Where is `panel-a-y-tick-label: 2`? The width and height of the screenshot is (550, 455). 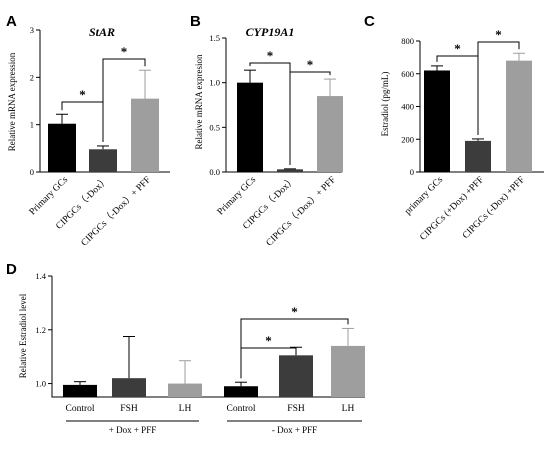 panel-a-y-tick-label: 2 is located at coordinates (32, 77).